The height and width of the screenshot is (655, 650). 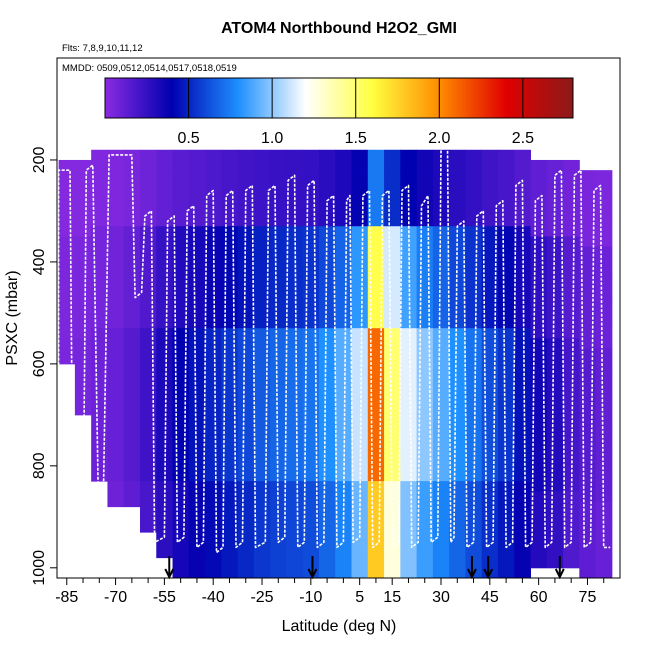 What do you see at coordinates (339, 626) in the screenshot?
I see `x-axis-label: Latitude (deg N)` at bounding box center [339, 626].